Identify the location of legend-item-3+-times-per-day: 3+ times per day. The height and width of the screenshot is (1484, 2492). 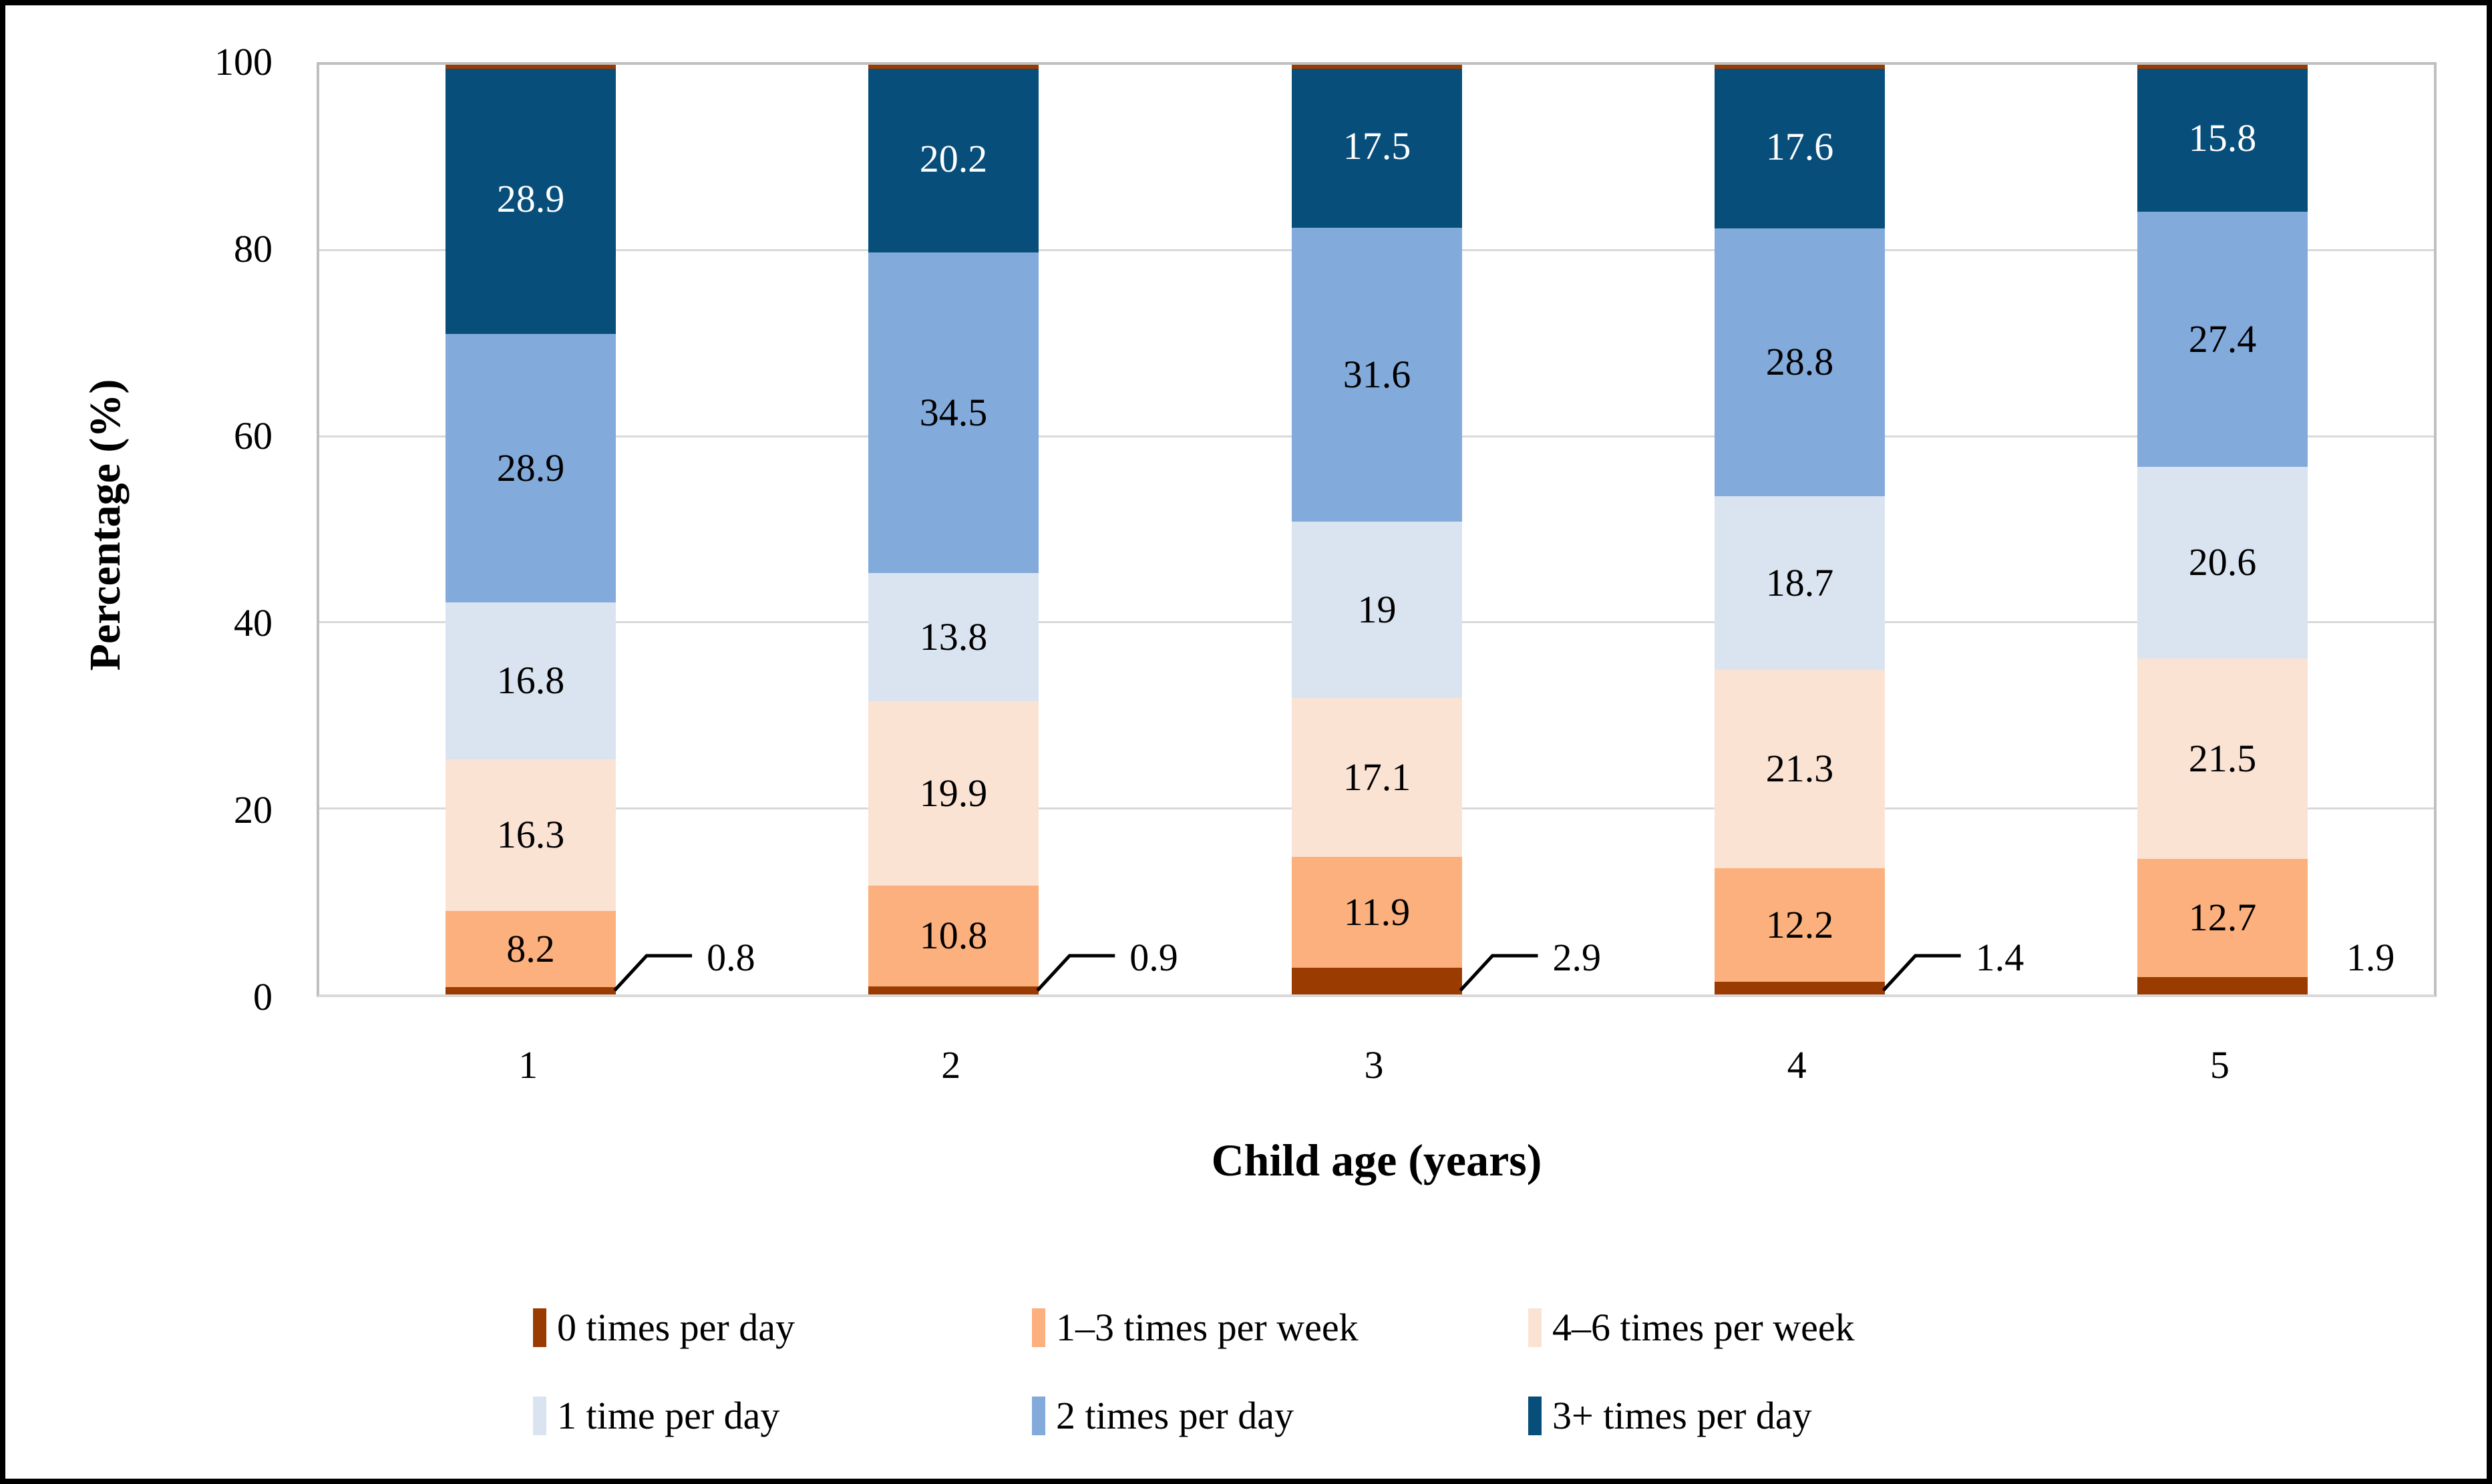
(1670, 1416).